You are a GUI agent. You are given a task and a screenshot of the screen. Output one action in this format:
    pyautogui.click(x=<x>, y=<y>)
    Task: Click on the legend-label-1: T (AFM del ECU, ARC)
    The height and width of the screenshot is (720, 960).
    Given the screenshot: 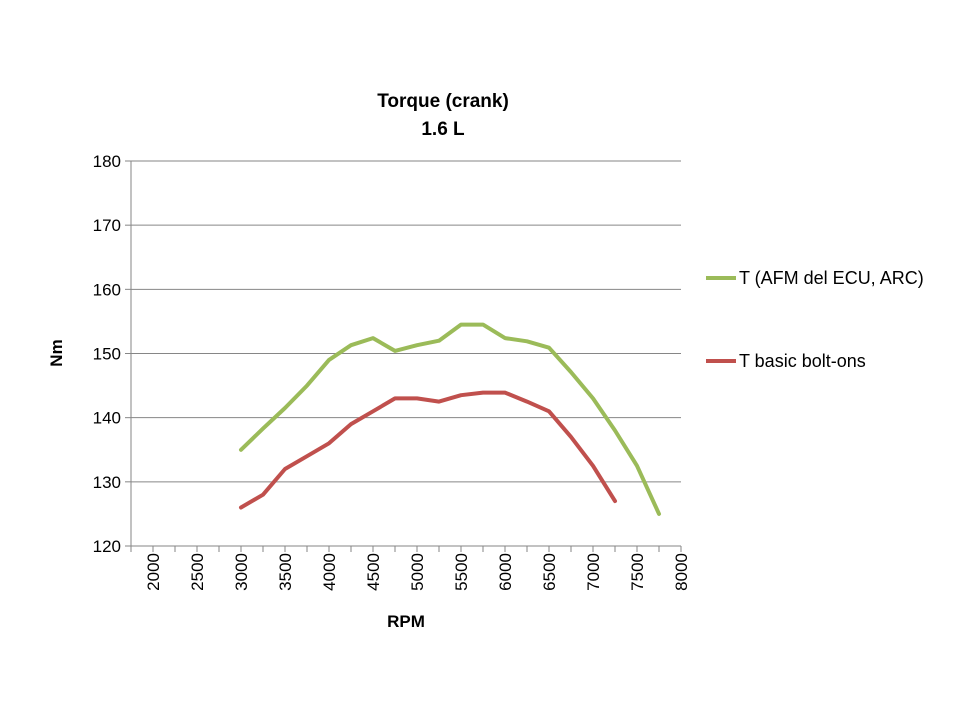 What is the action you would take?
    pyautogui.click(x=831, y=278)
    